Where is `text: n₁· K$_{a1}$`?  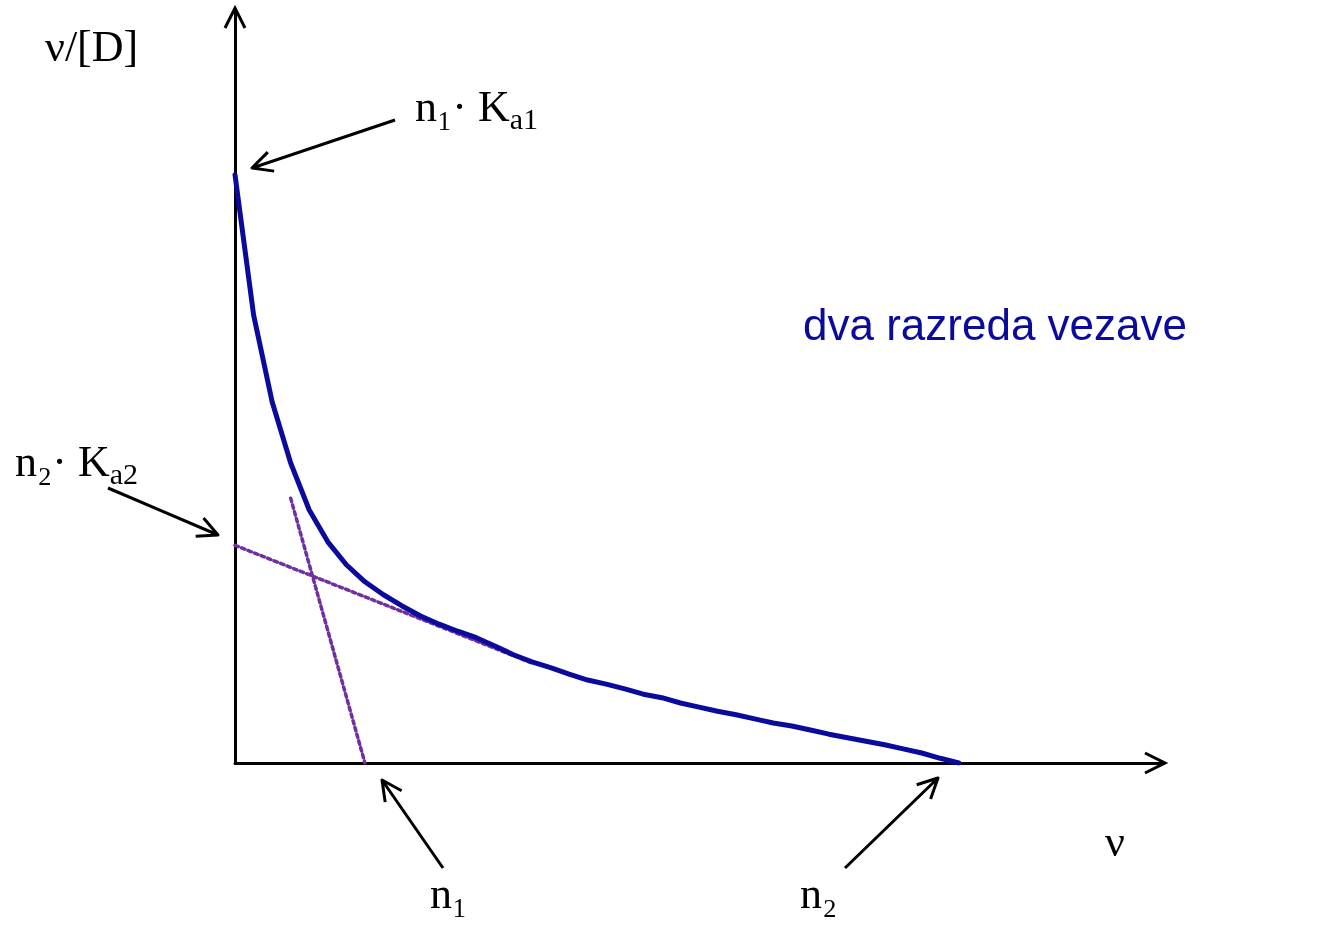 text: n₁· K$_{a1}$ is located at coordinates (477, 108).